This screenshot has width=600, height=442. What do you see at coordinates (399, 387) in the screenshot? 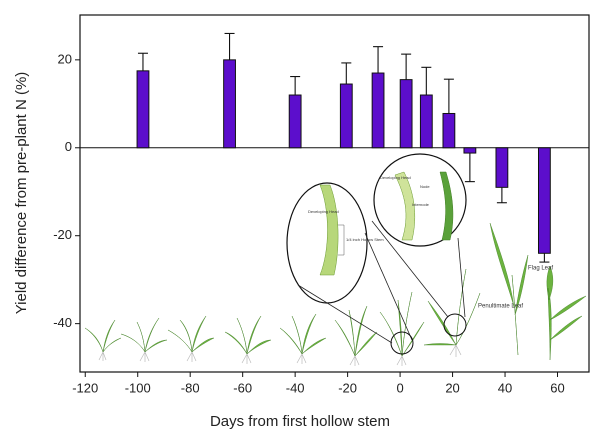
I see `x-tick-label: 0` at bounding box center [399, 387].